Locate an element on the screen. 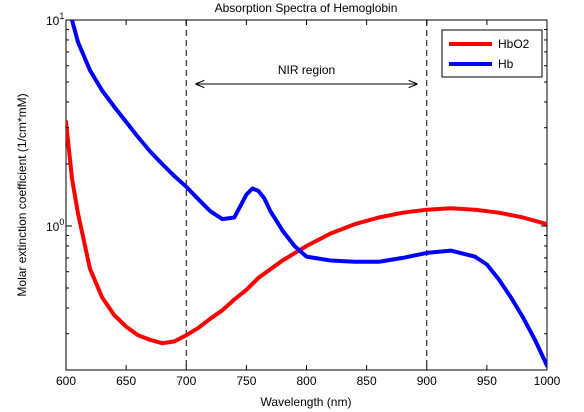 Image resolution: width=584 pixels, height=412 pixels. x-tick-label: 750 is located at coordinates (246, 381).